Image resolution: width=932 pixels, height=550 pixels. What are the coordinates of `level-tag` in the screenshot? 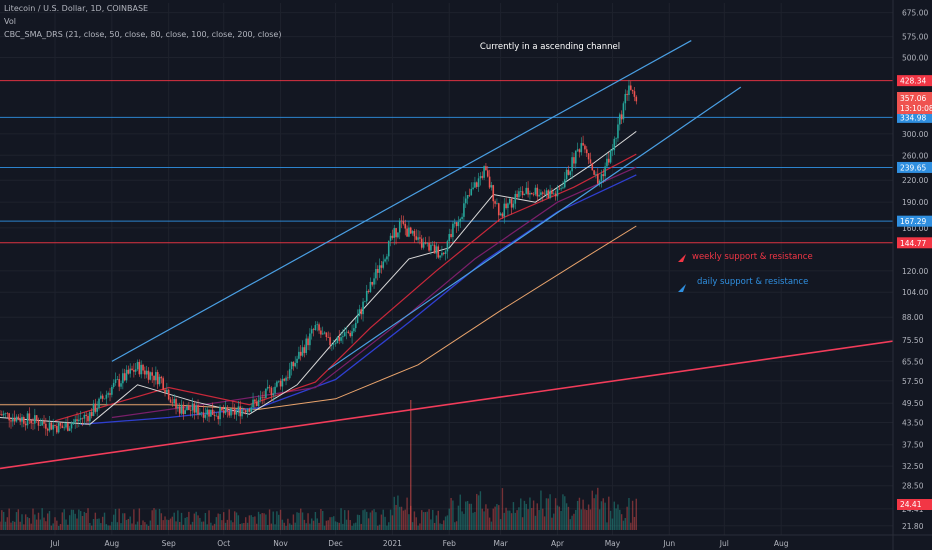 It's located at (914, 167).